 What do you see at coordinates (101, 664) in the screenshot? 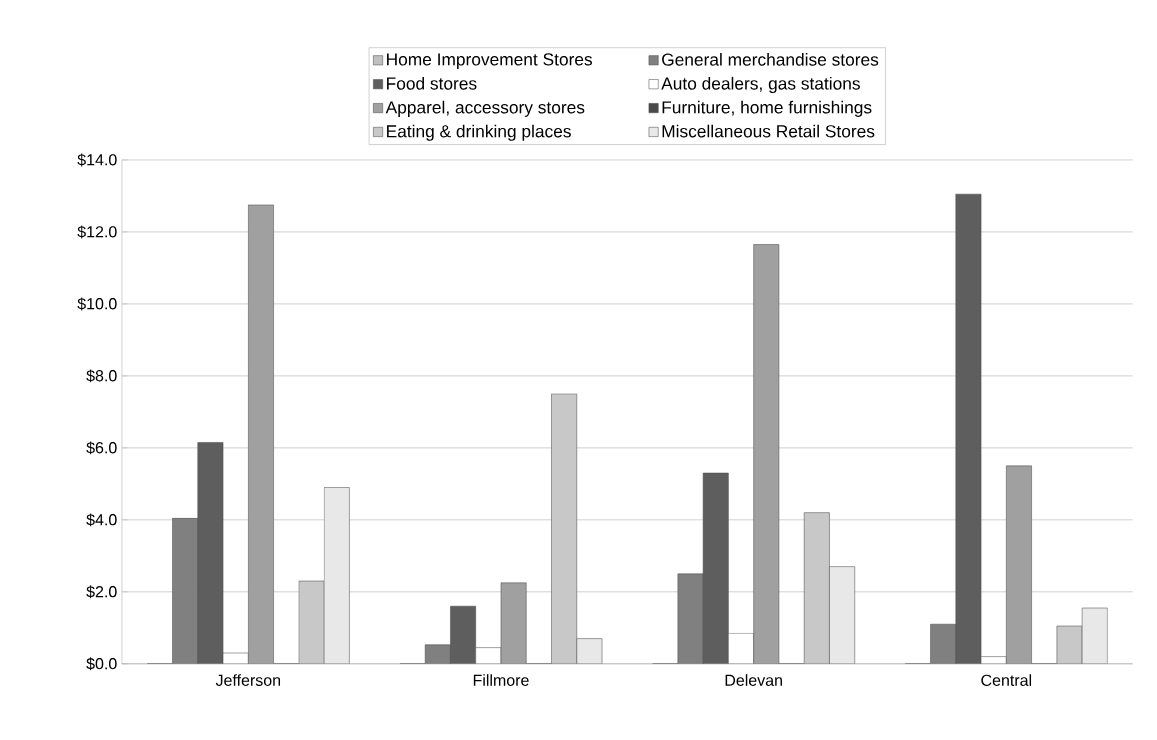
I see `y-tick-label: $0.0` at bounding box center [101, 664].